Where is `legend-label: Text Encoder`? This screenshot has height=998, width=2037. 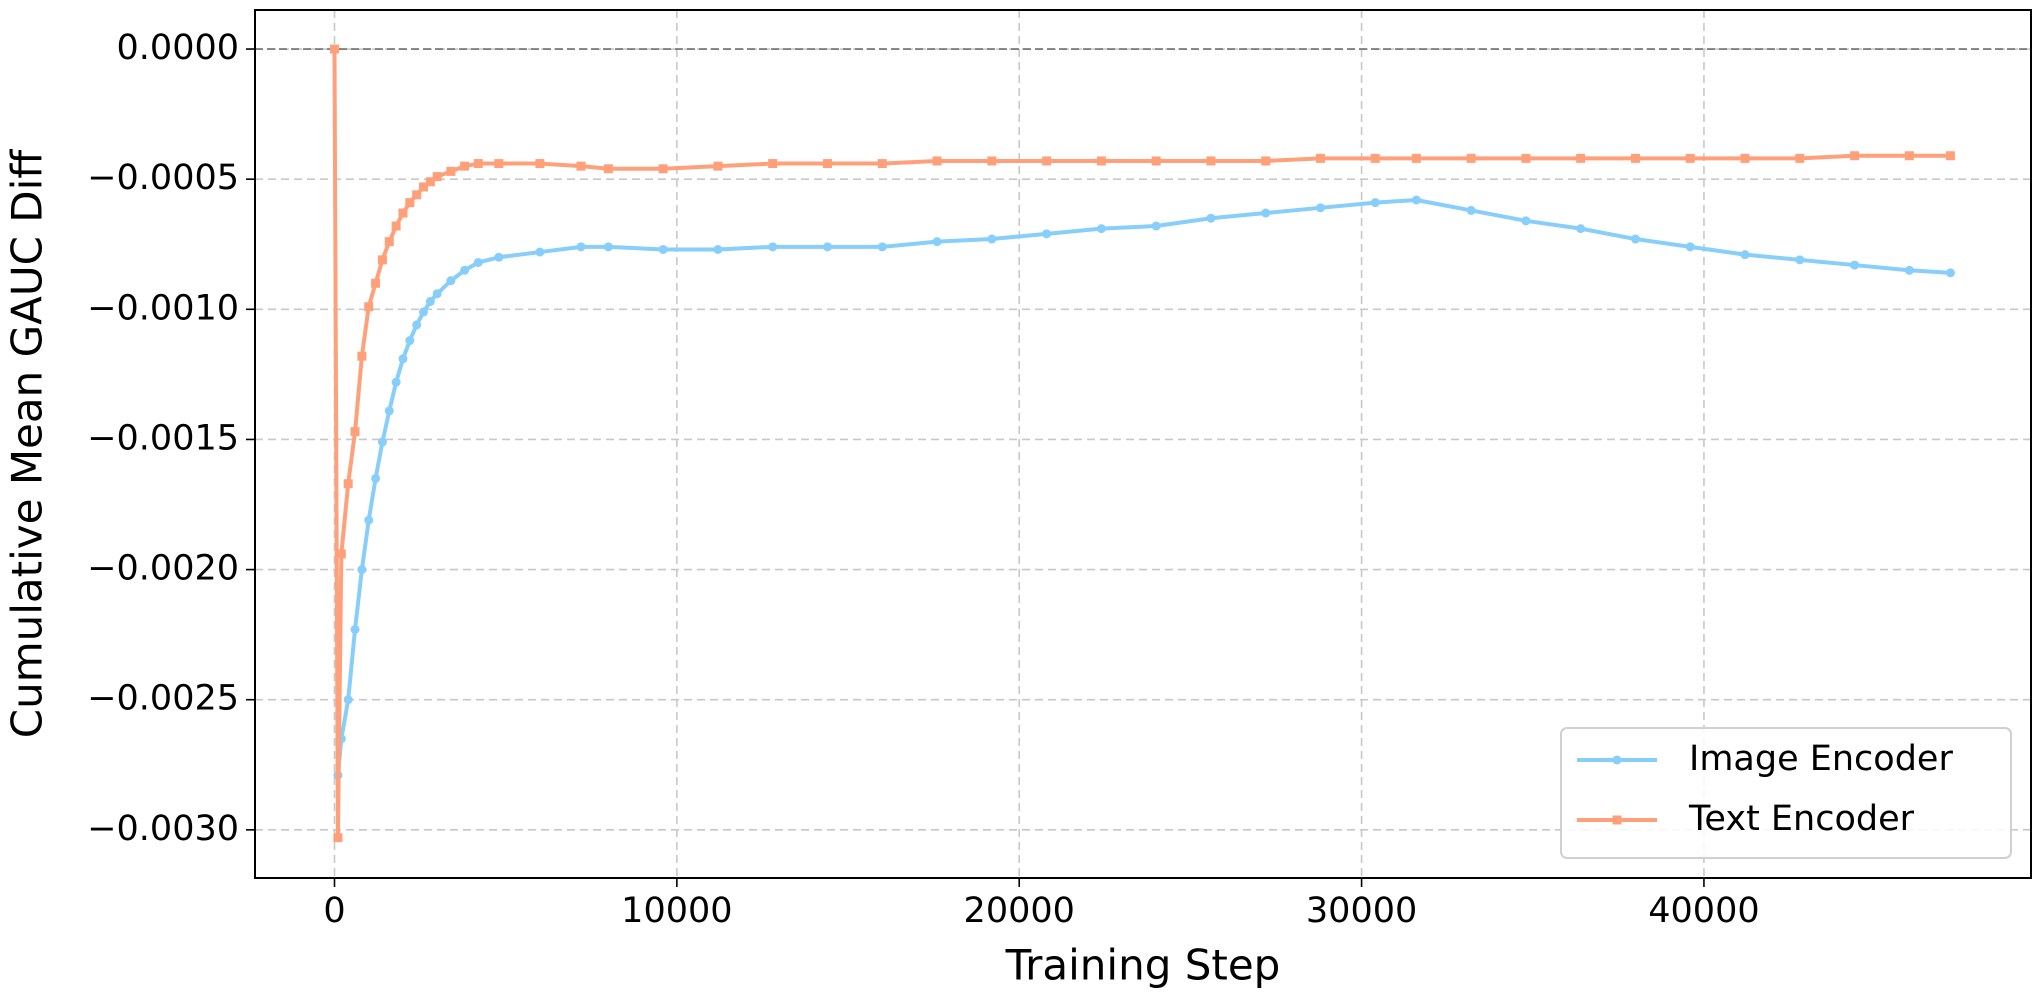 legend-label: Text Encoder is located at coordinates (1801, 819).